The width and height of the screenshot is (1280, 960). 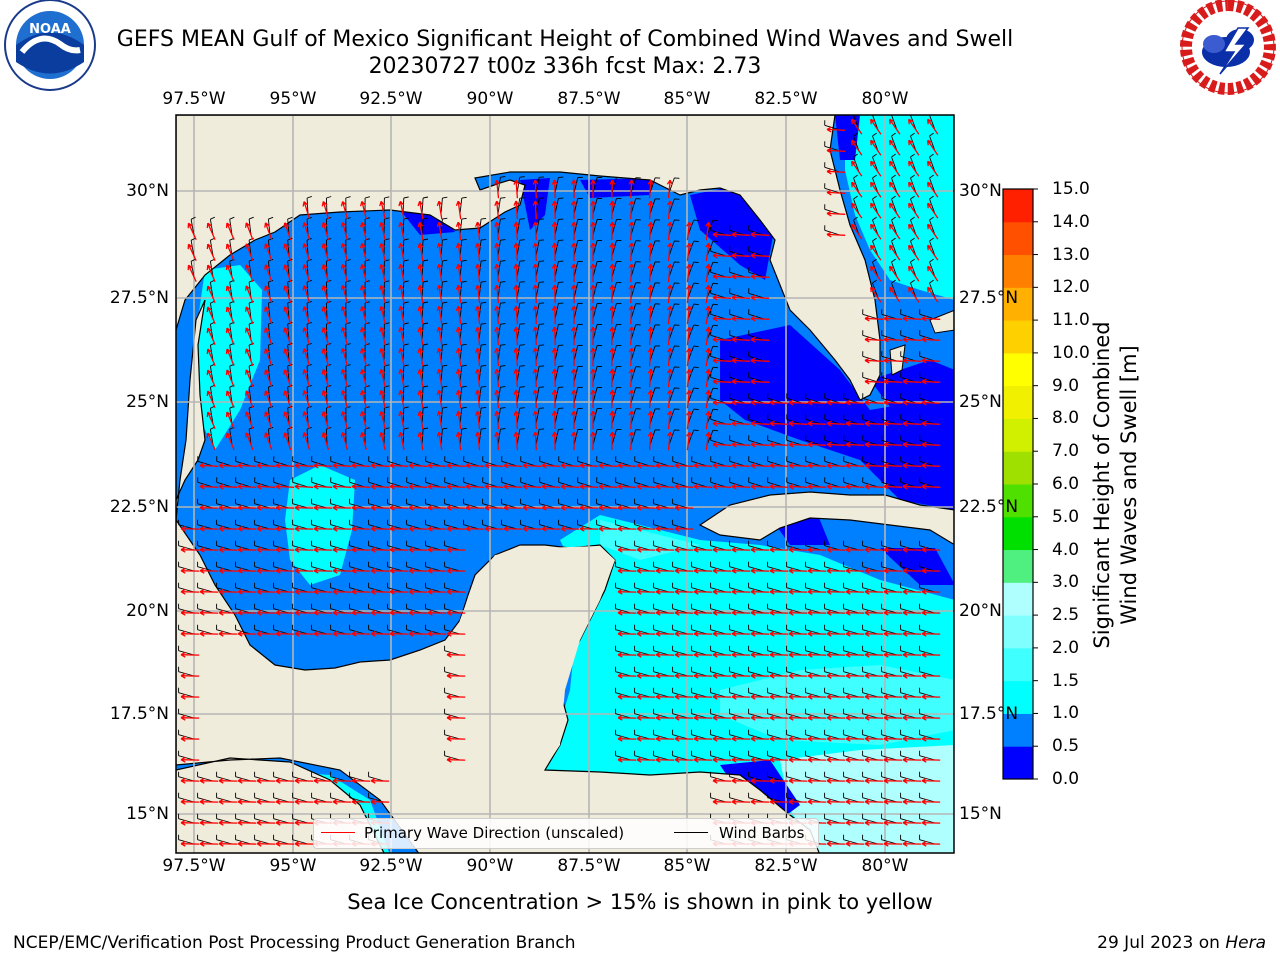 What do you see at coordinates (1066, 385) in the screenshot?
I see `colorbar-tick-label: 9.0` at bounding box center [1066, 385].